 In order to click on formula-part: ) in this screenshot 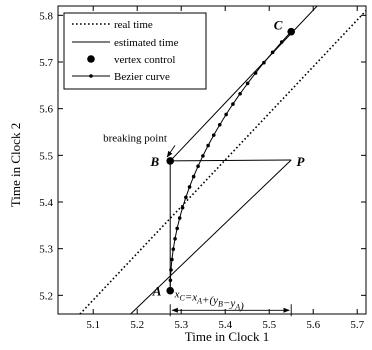, I will do `click(241, 307)`.